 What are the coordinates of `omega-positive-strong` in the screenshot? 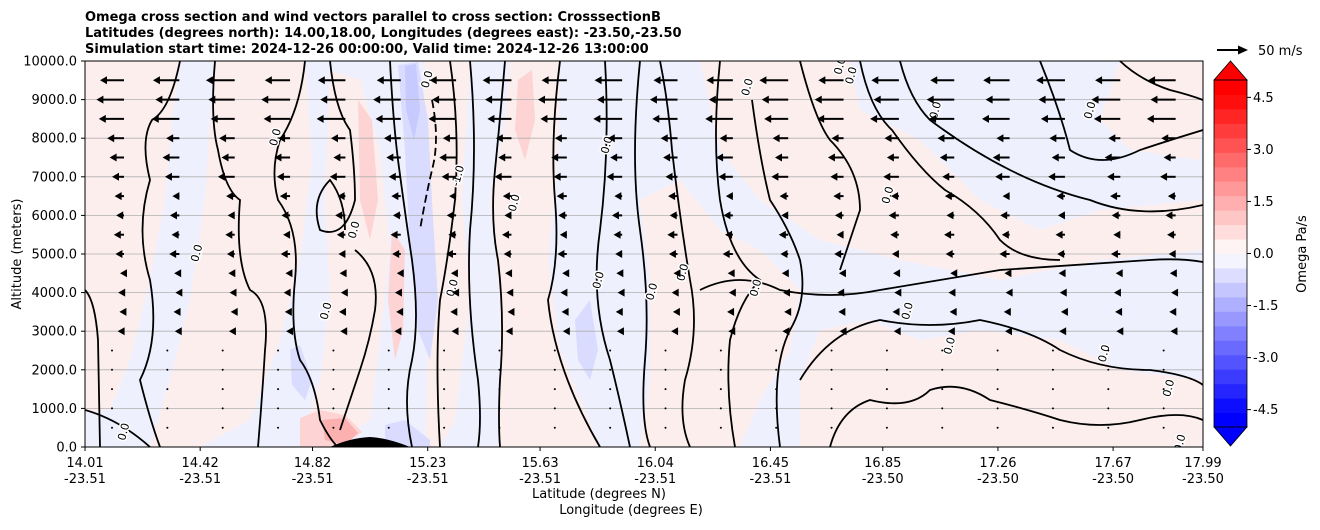 It's located at (368, 170).